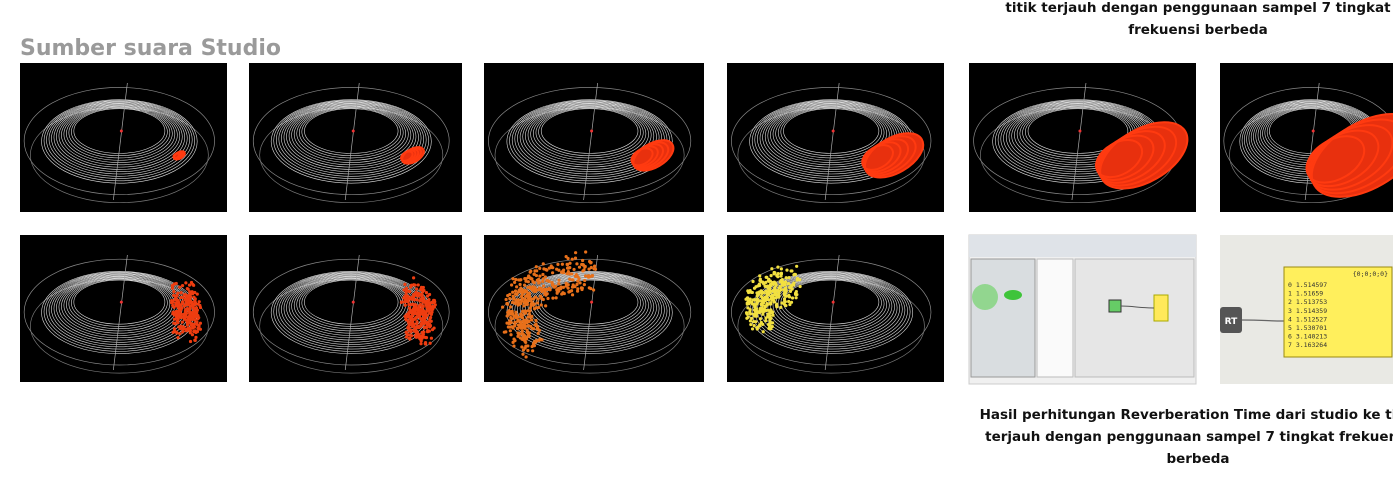 The width and height of the screenshot is (1393, 477). What do you see at coordinates (1055, 318) in the screenshot?
I see `panel` at bounding box center [1055, 318].